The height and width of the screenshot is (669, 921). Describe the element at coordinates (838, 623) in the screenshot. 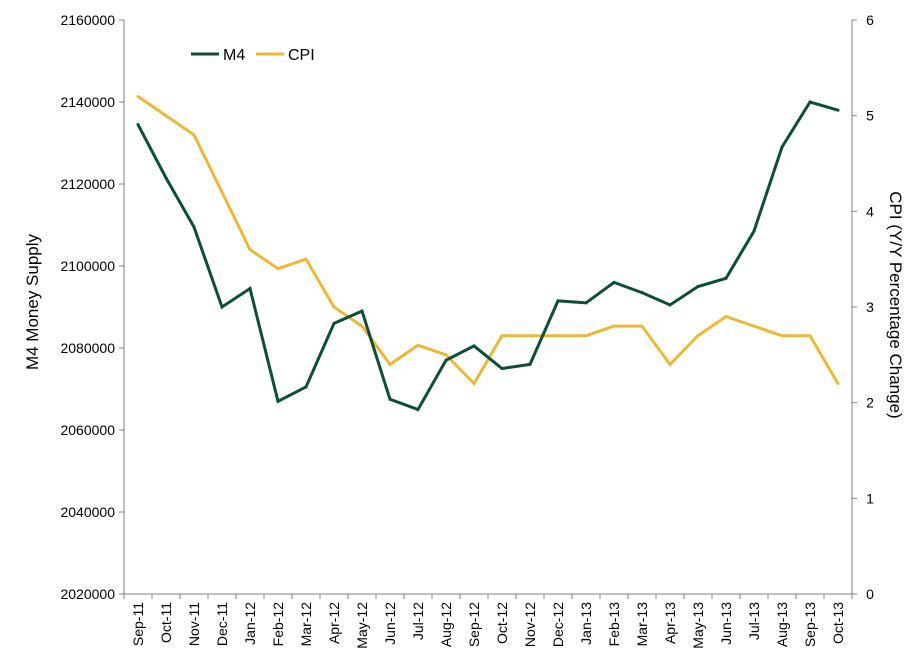

I see `x-tick-label: Oct-13` at that location.